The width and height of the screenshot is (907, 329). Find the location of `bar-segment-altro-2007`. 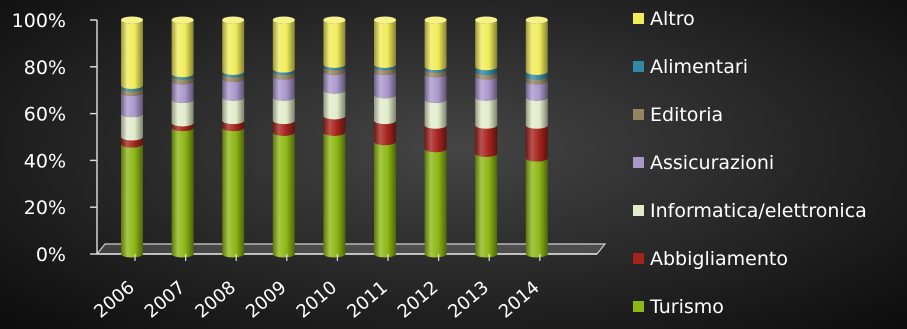

bar-segment-altro-2007 is located at coordinates (182, 49).